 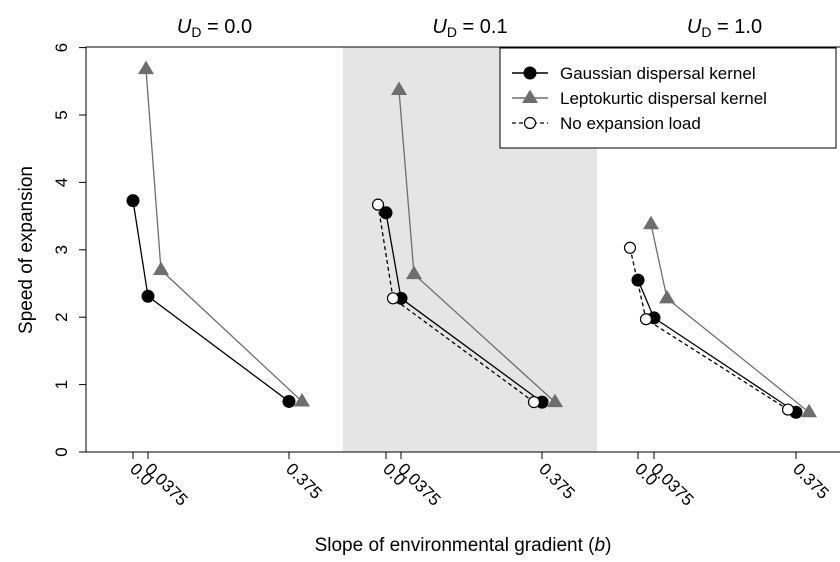 What do you see at coordinates (482, 27) in the screenshot?
I see `panel-title-value: = 0.1` at bounding box center [482, 27].